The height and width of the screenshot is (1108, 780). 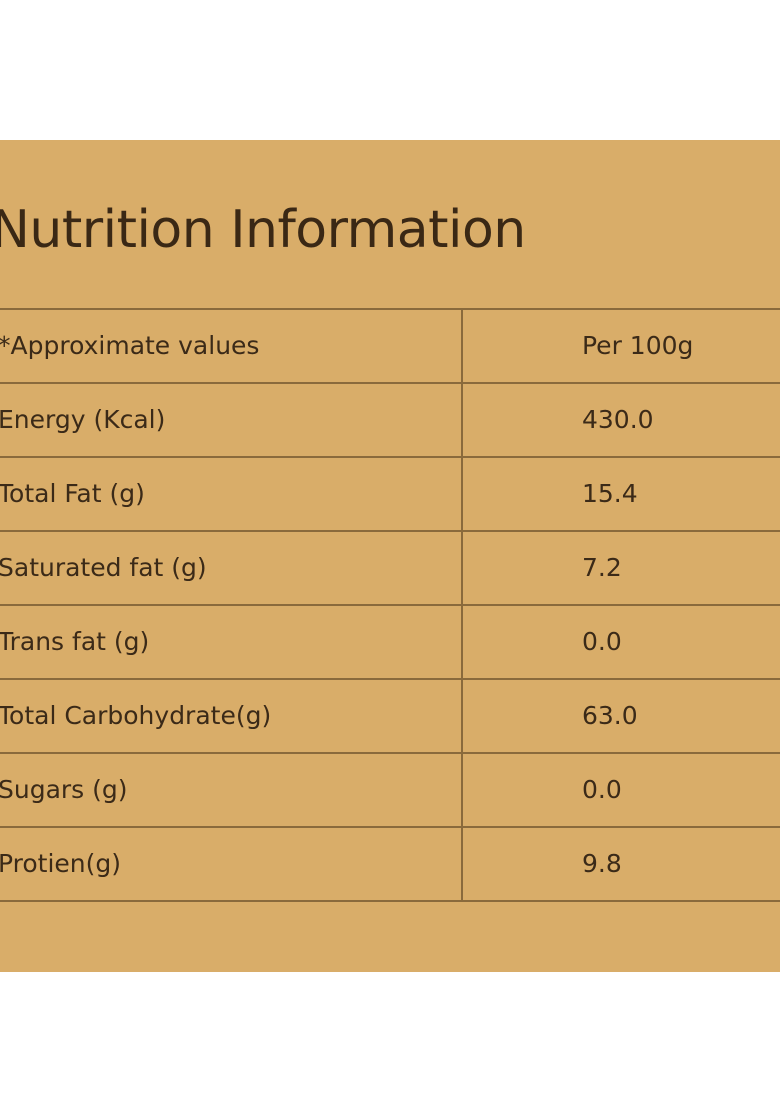 What do you see at coordinates (263, 230) in the screenshot?
I see `page-title: Nutrition Information` at bounding box center [263, 230].